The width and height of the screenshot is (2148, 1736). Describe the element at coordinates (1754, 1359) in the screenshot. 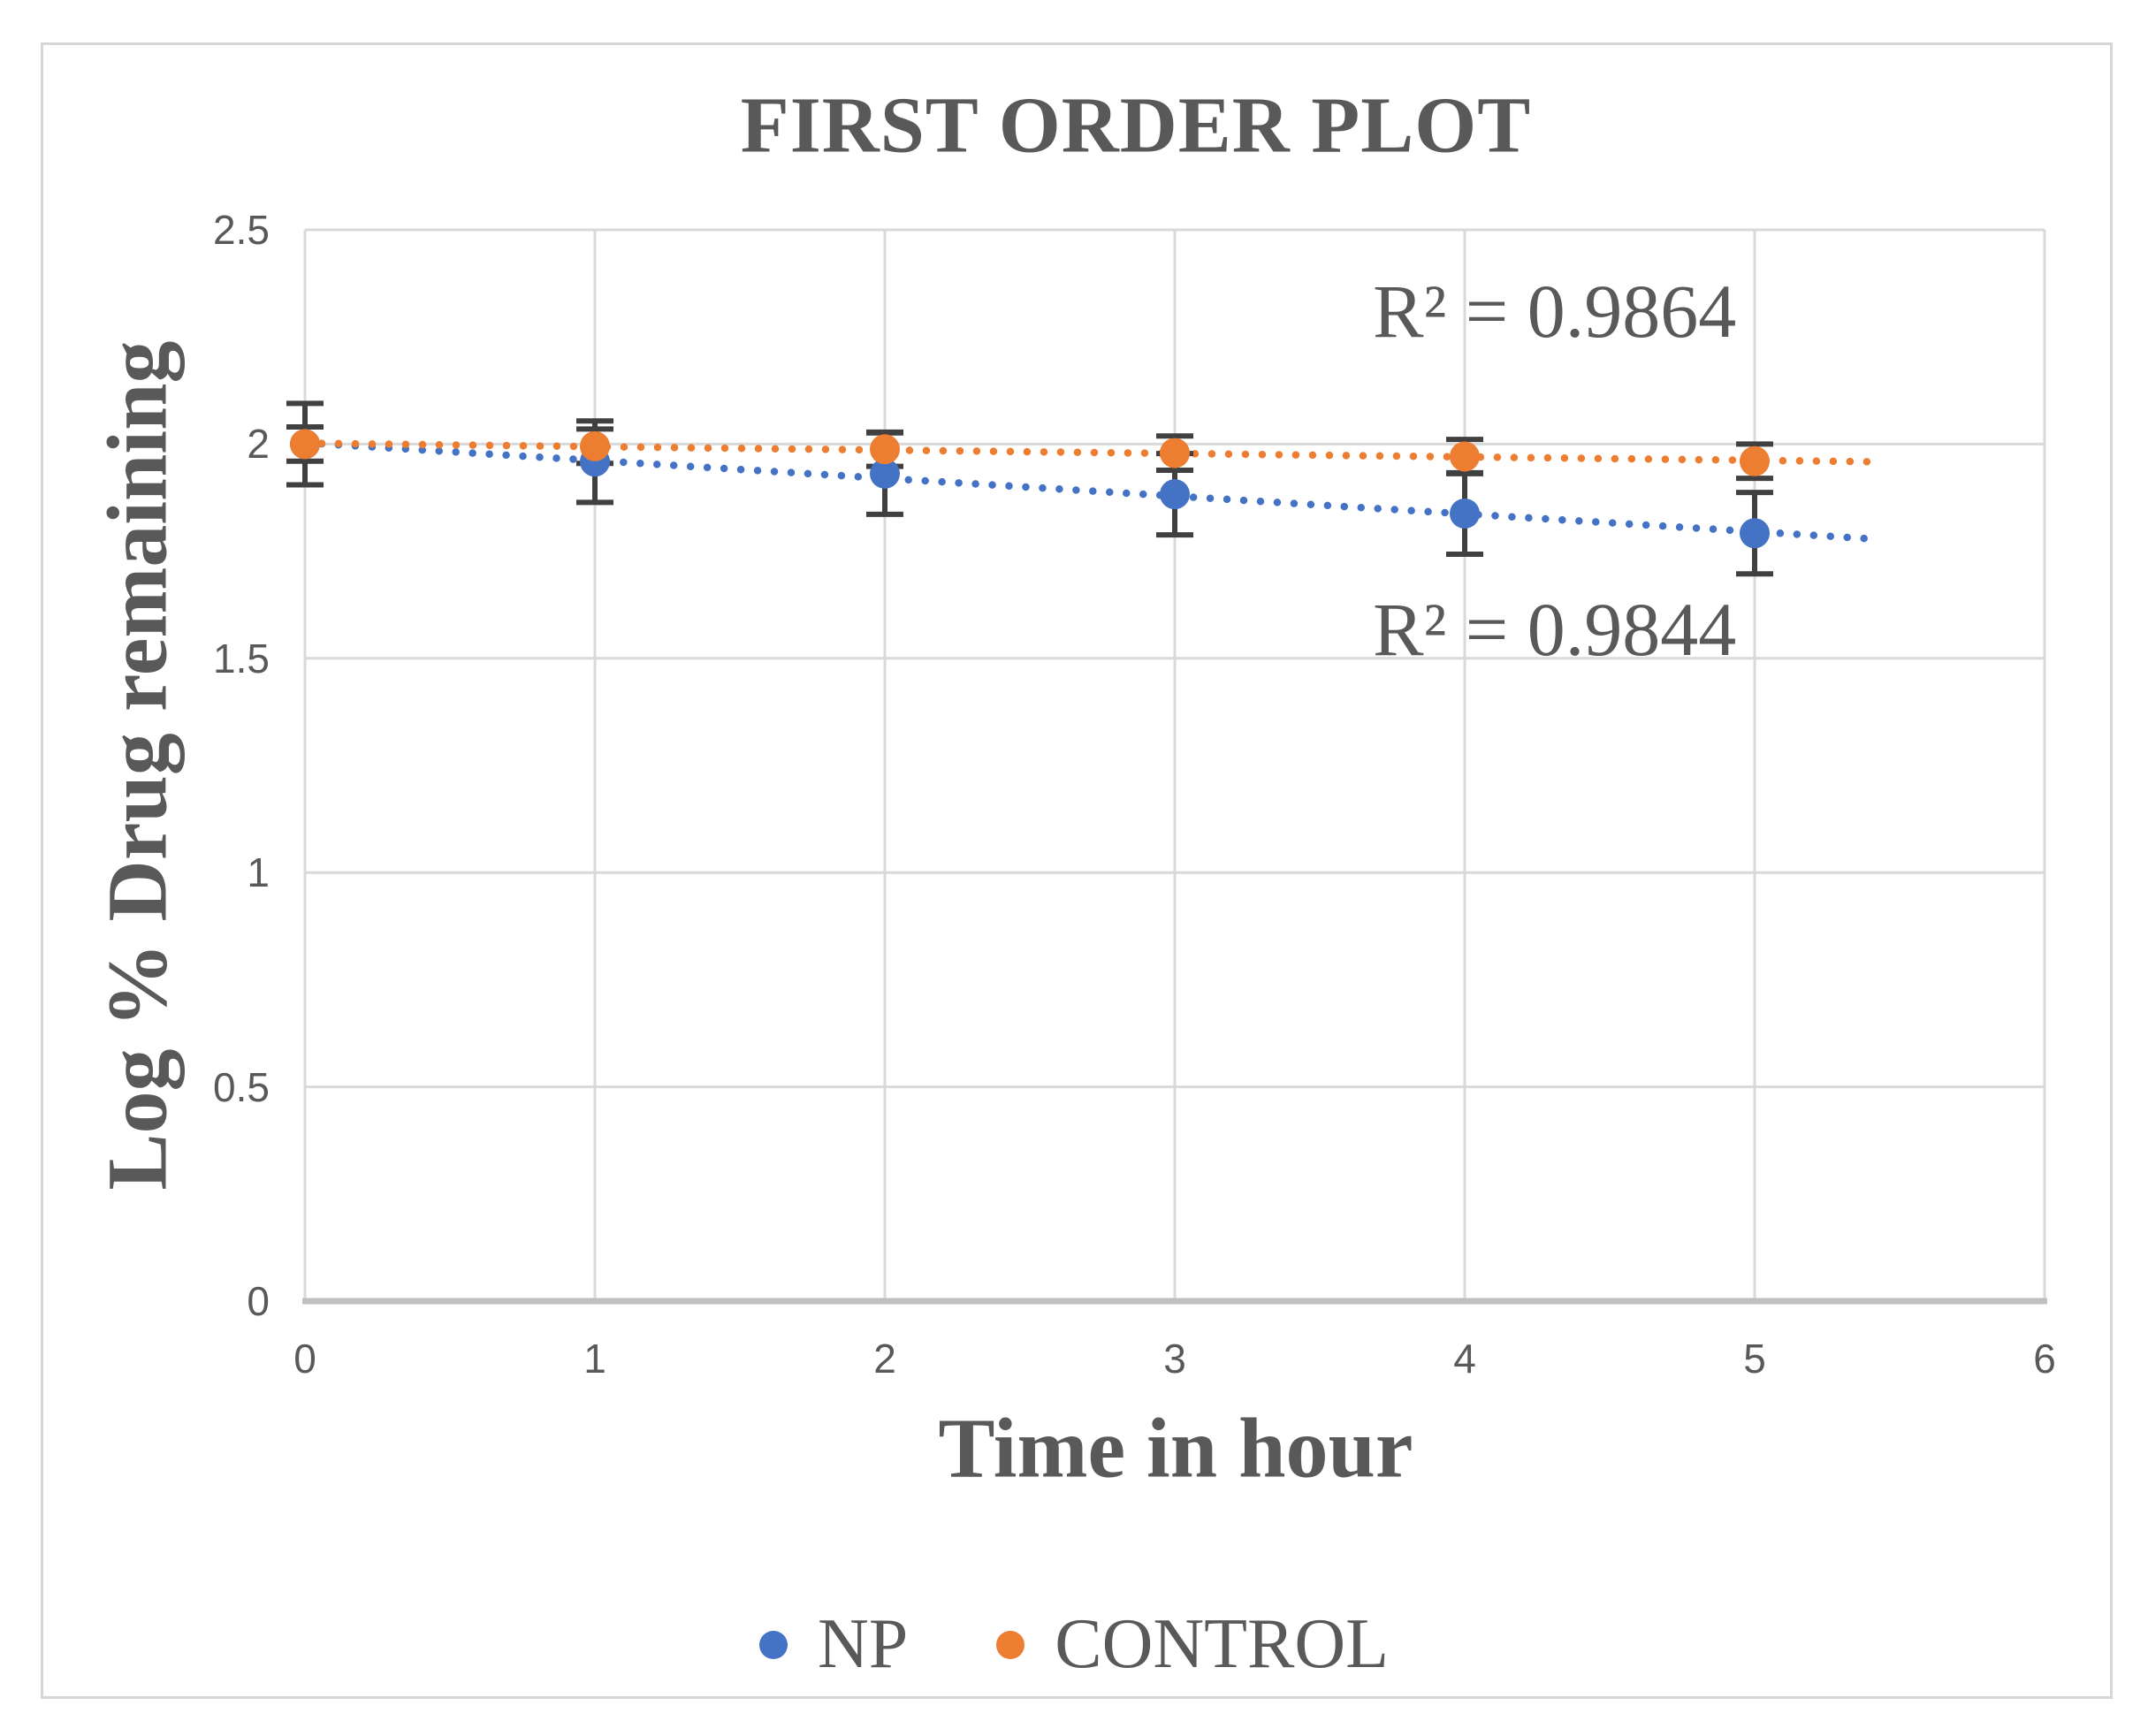

I see `x-tick-label-5: 5` at that location.